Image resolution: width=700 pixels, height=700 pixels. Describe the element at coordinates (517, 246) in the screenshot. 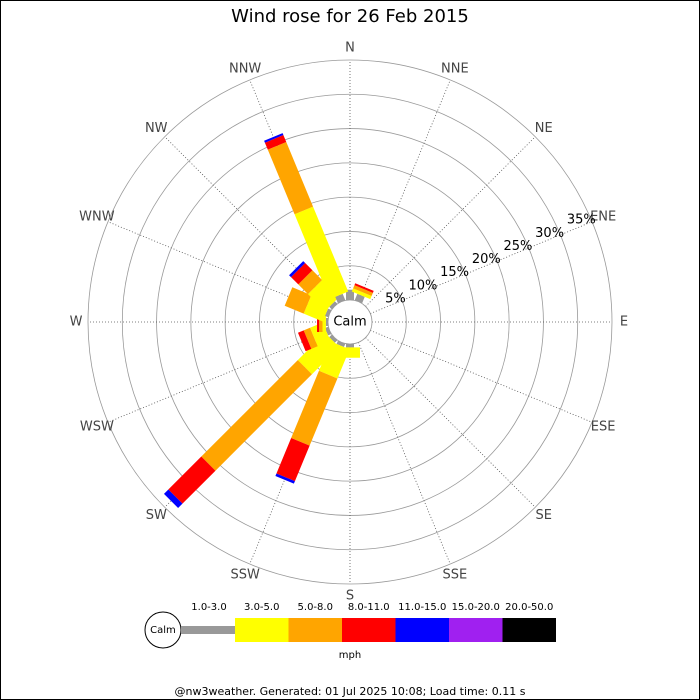

I see `r-tick-label: 25%` at that location.